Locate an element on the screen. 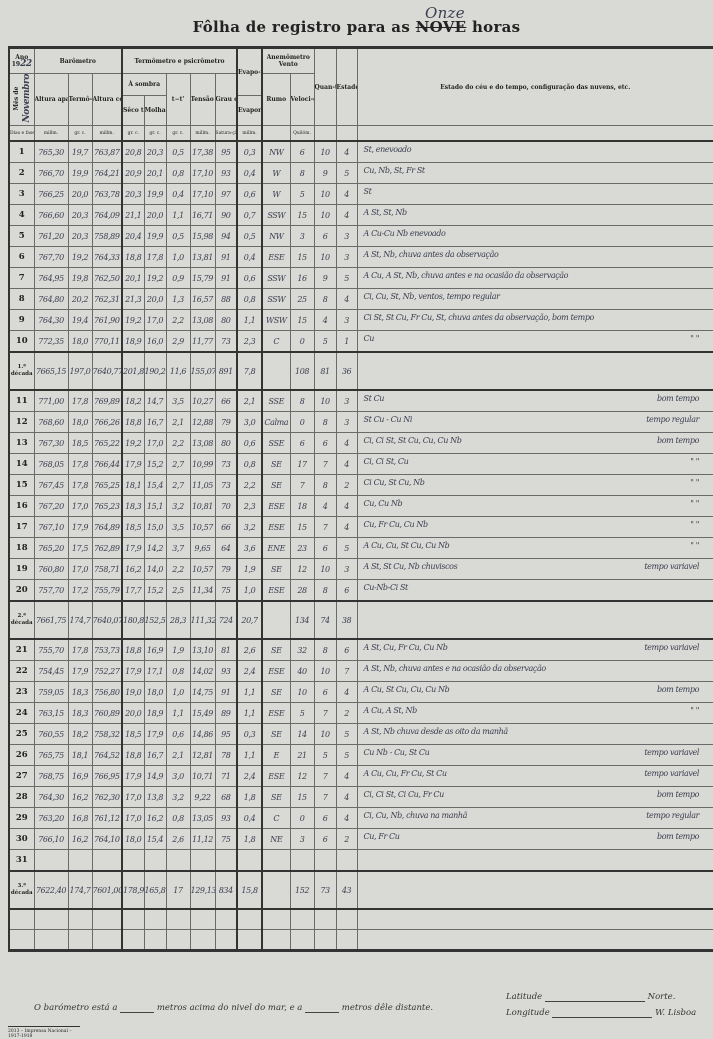 The image size is (713, 1039). attached-thermometer-cell: 17,5 is located at coordinates (80, 548).